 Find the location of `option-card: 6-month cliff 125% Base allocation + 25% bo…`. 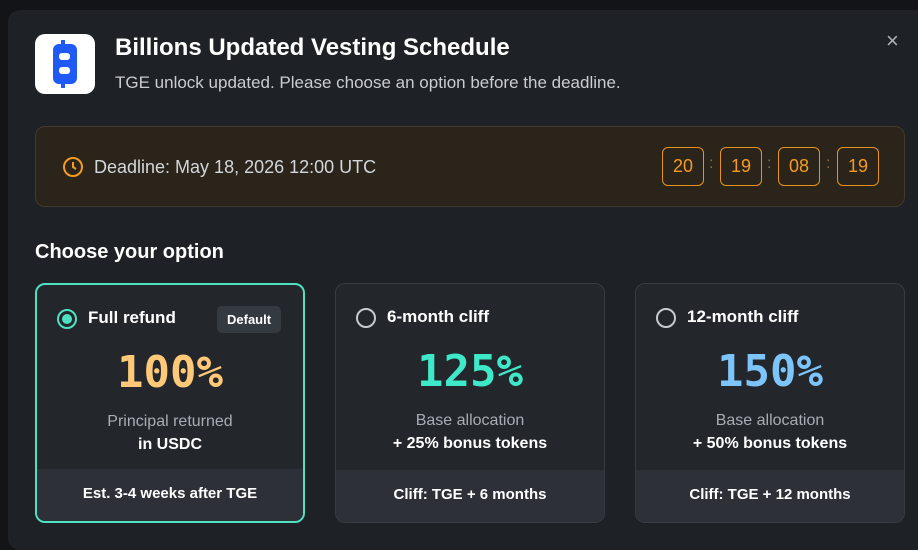

option-card: 6-month cliff 125% Base allocation + 25% bo… is located at coordinates (470, 403).